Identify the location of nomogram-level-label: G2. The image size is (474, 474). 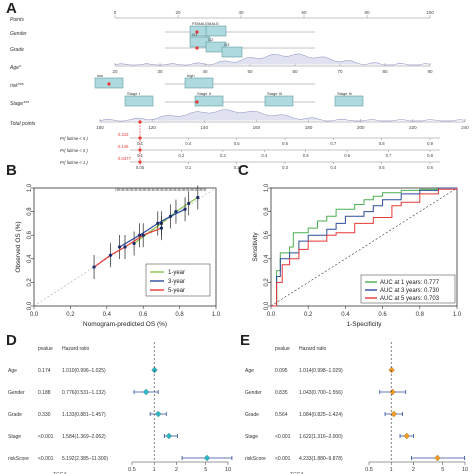
(211, 39).